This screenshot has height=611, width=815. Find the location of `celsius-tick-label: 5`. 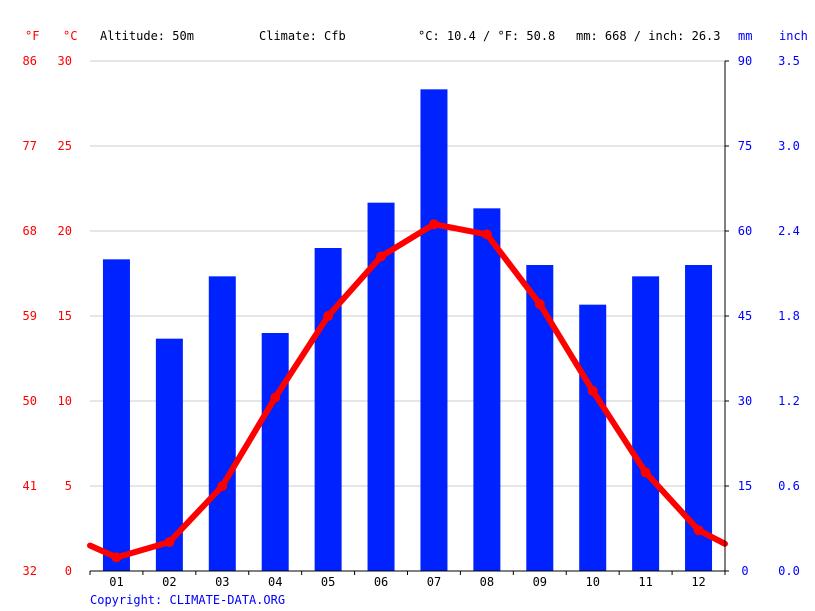

celsius-tick-label: 5 is located at coordinates (68, 486).